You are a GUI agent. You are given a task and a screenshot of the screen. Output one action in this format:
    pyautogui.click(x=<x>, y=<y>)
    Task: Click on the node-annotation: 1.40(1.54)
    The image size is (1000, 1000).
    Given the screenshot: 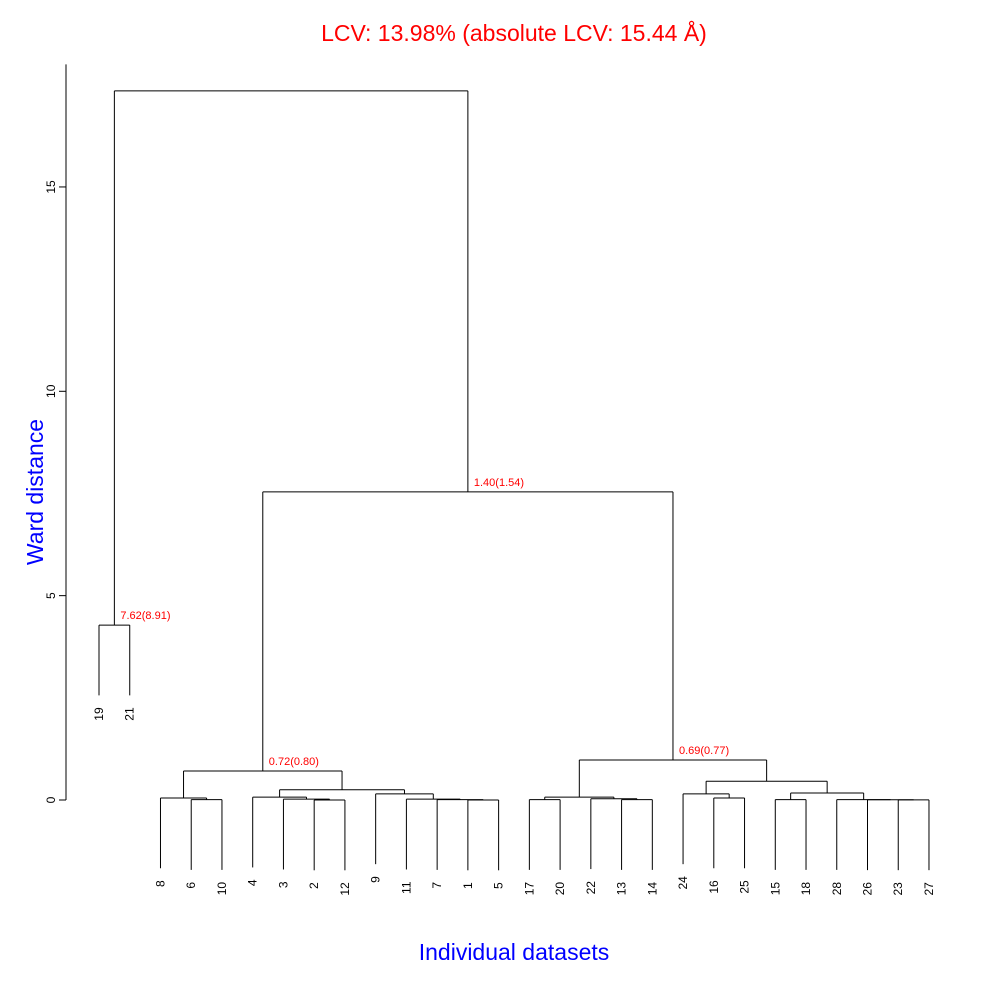 What is the action you would take?
    pyautogui.click(x=499, y=483)
    